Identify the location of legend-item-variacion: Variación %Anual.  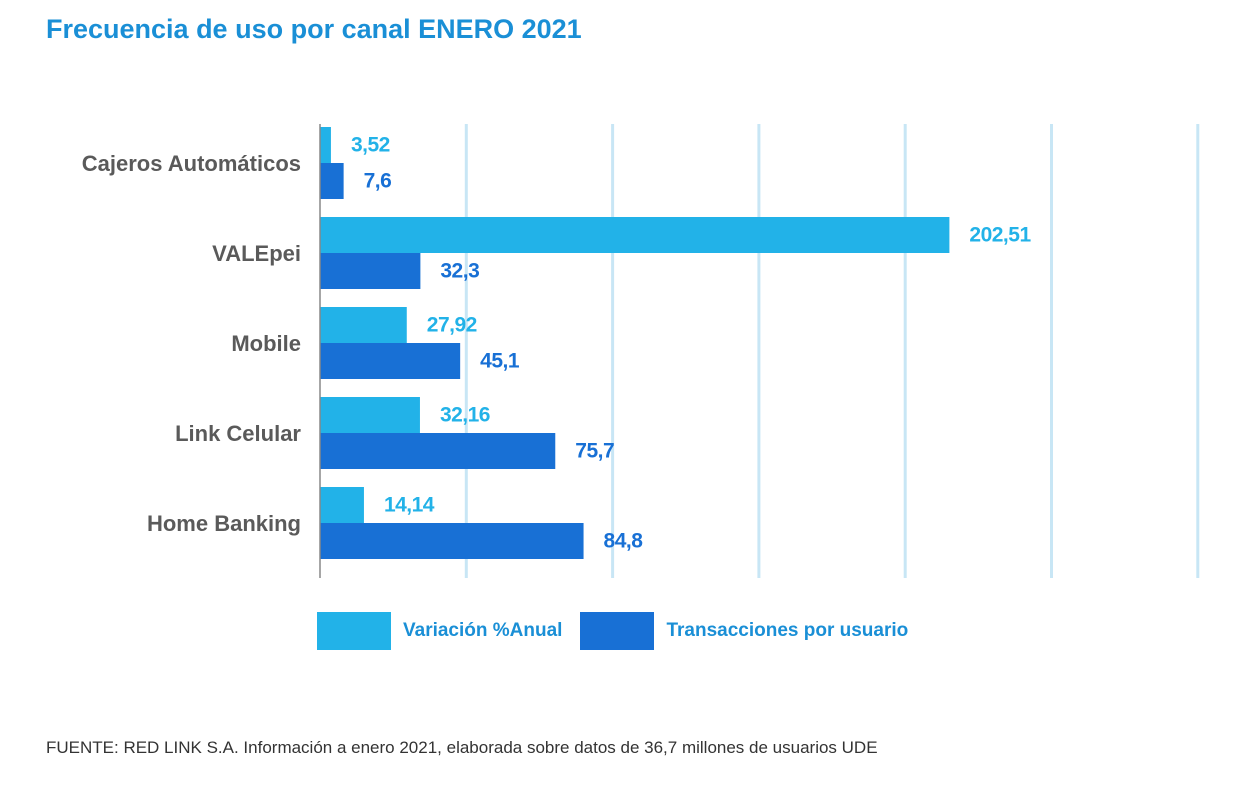
(439, 631).